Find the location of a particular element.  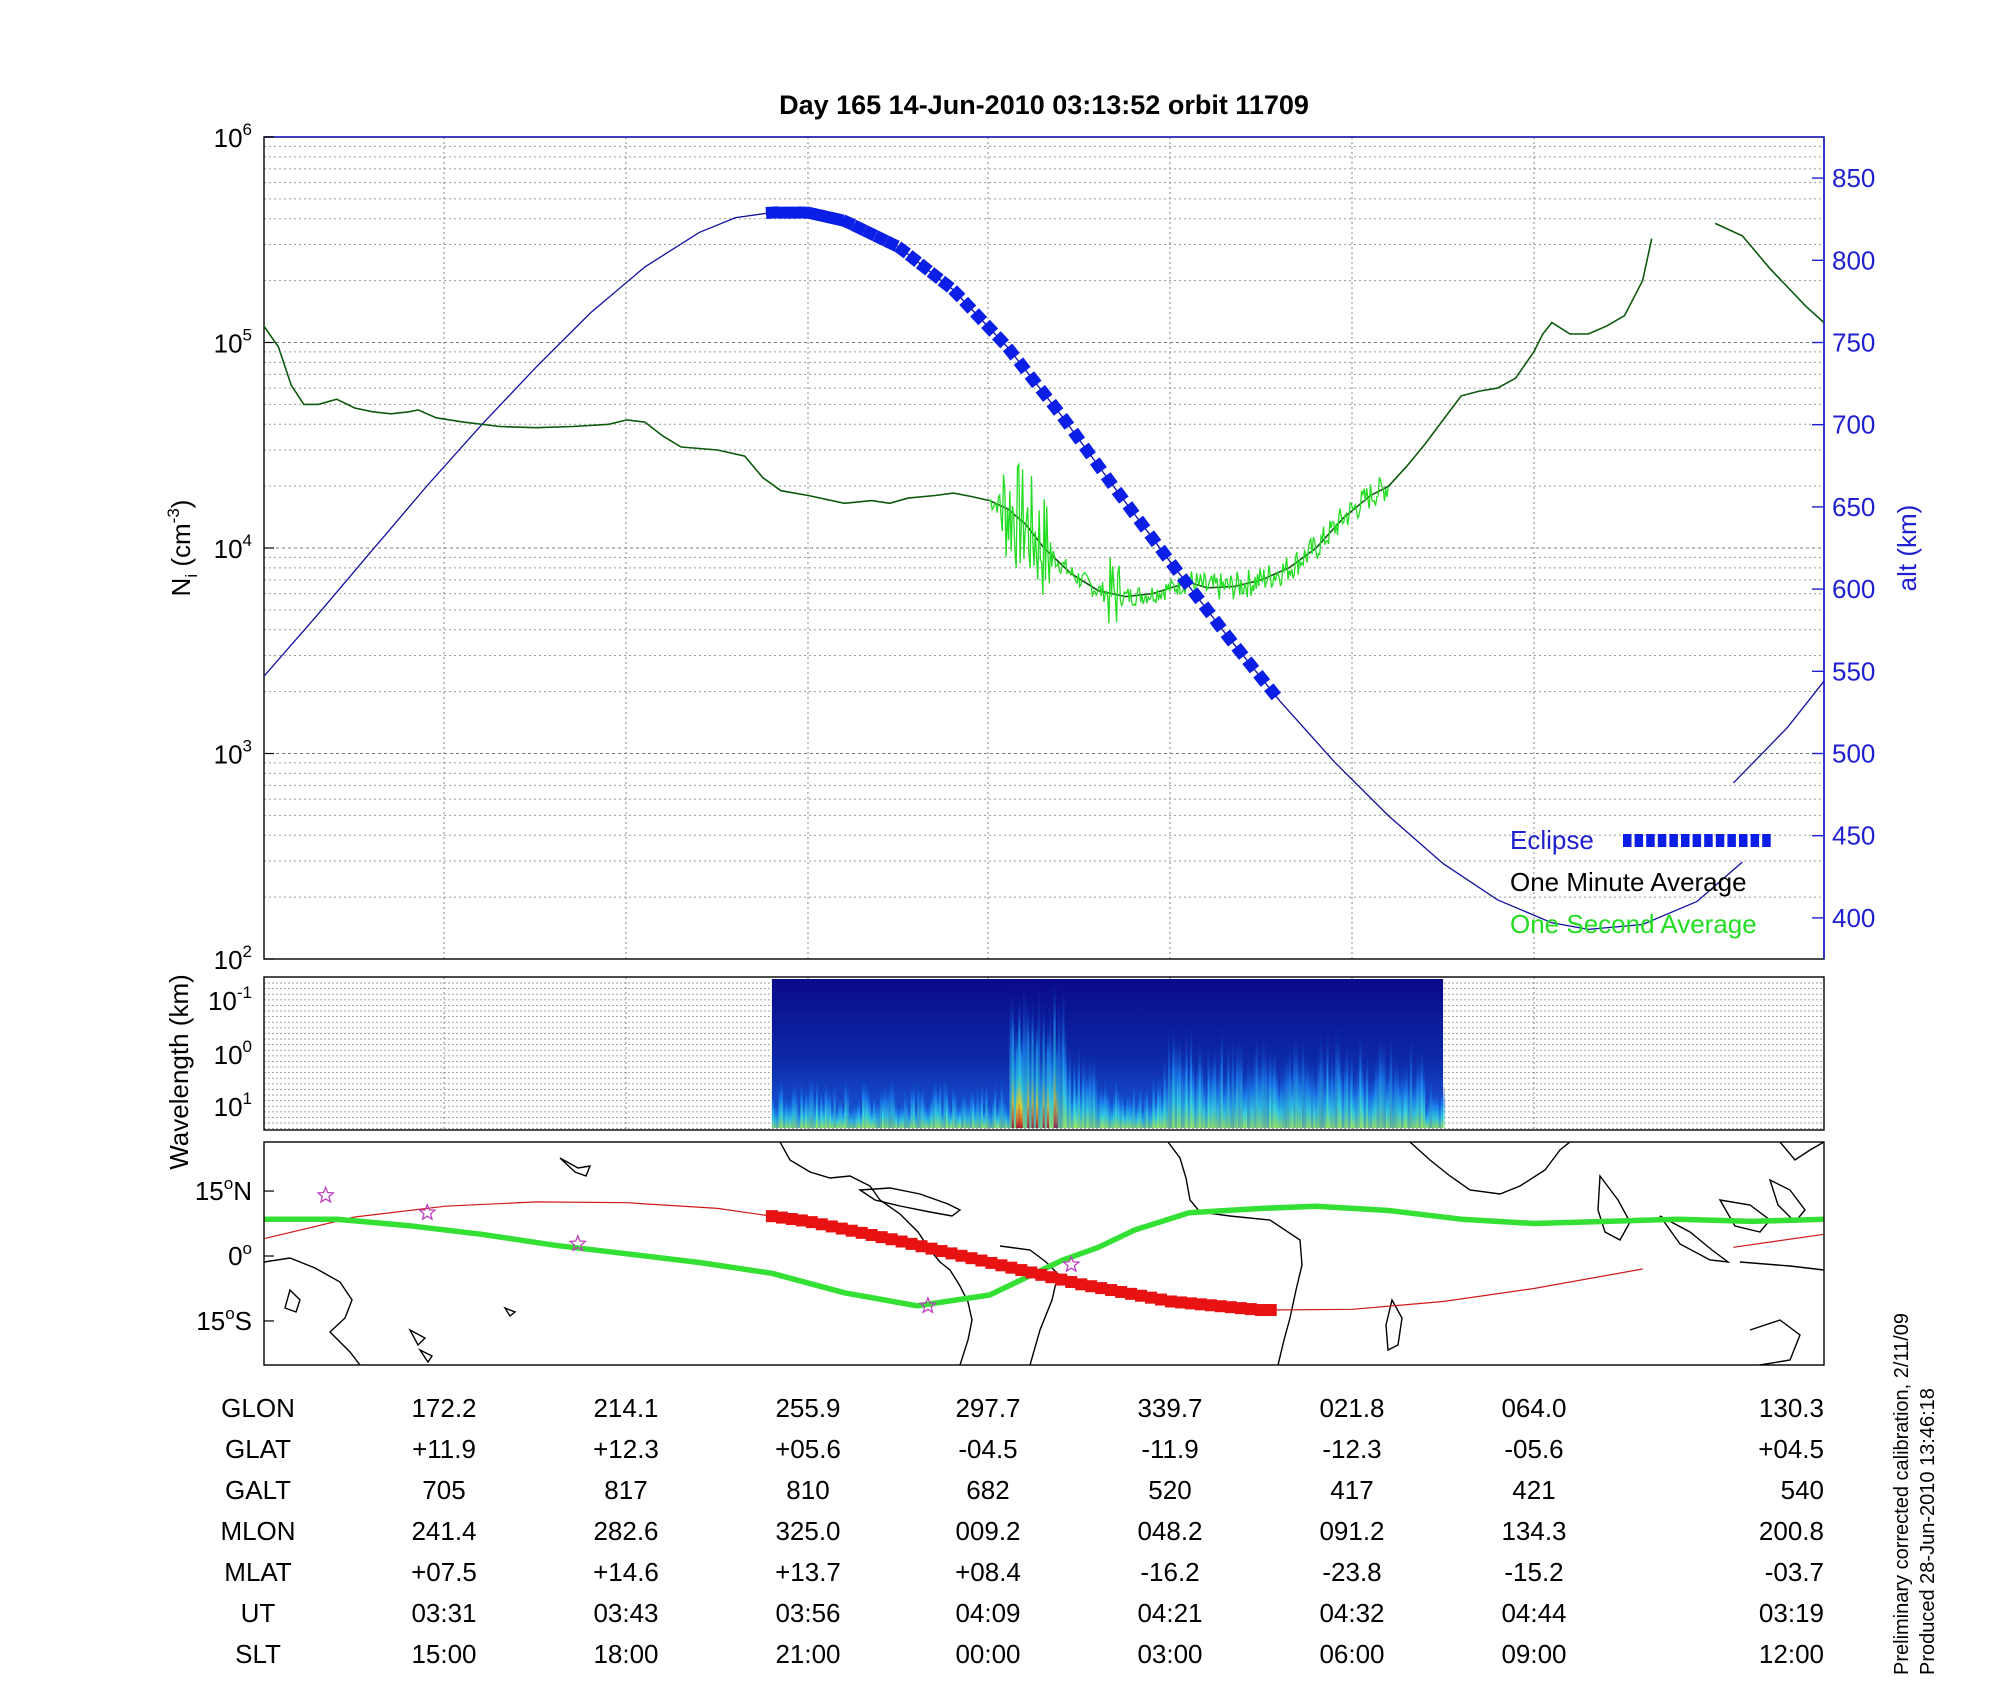

table-cell: 172.2 is located at coordinates (443, 1408).